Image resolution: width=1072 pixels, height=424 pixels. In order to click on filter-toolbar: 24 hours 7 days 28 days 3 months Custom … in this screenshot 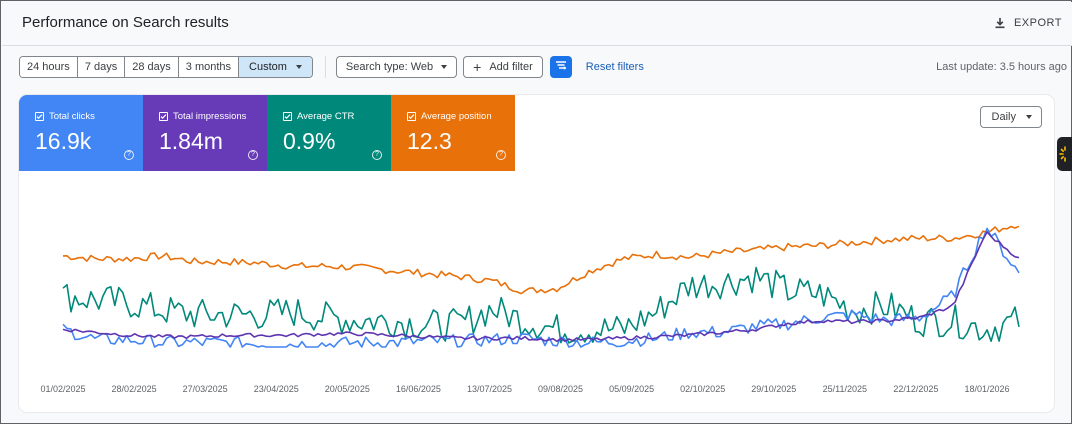, I will do `click(331, 67)`.